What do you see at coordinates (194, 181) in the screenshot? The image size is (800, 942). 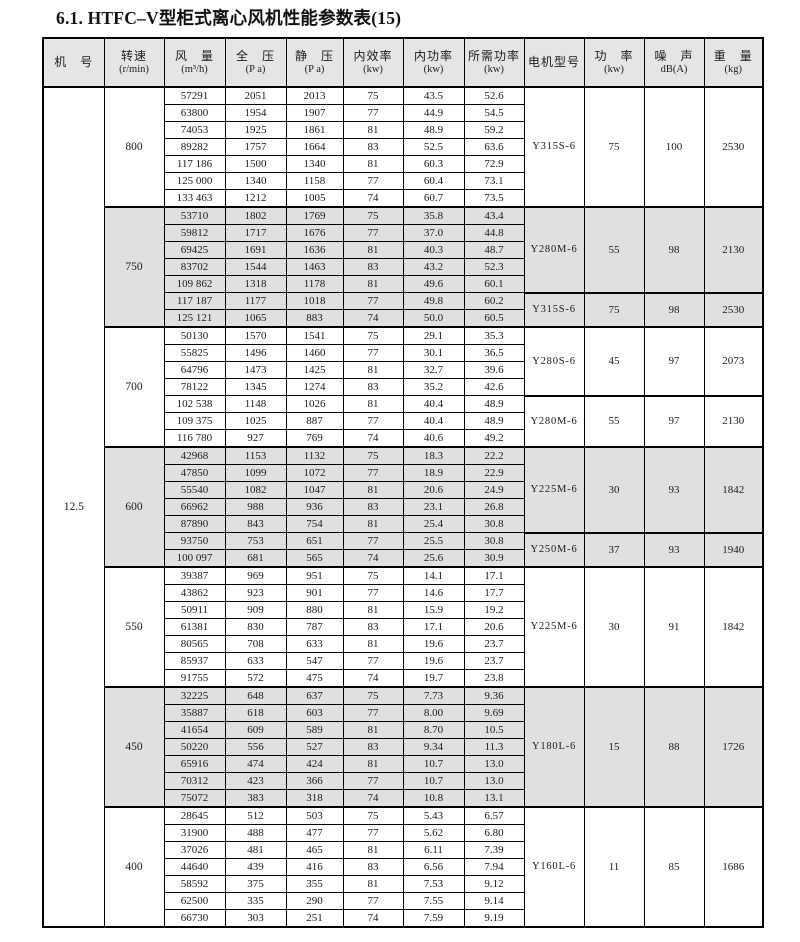 I see `airflow-cell: 125 000` at bounding box center [194, 181].